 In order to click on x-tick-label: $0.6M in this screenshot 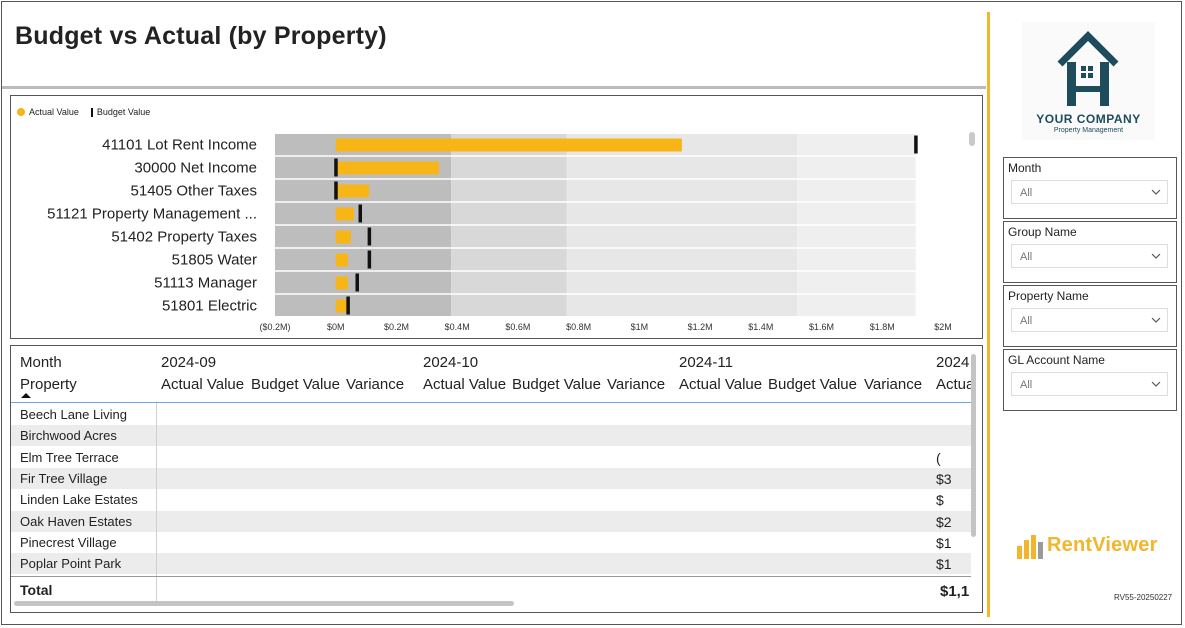, I will do `click(517, 327)`.